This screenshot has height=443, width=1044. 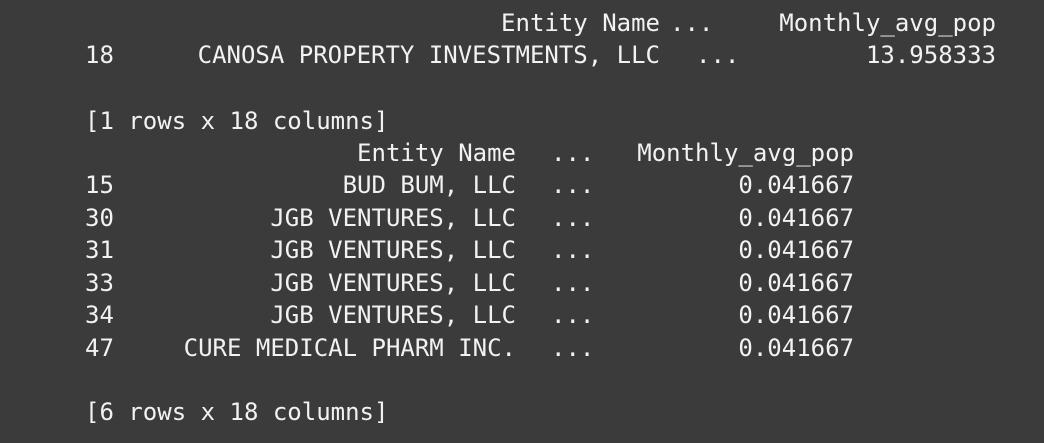 What do you see at coordinates (99, 55) in the screenshot?
I see `row-index: 18` at bounding box center [99, 55].